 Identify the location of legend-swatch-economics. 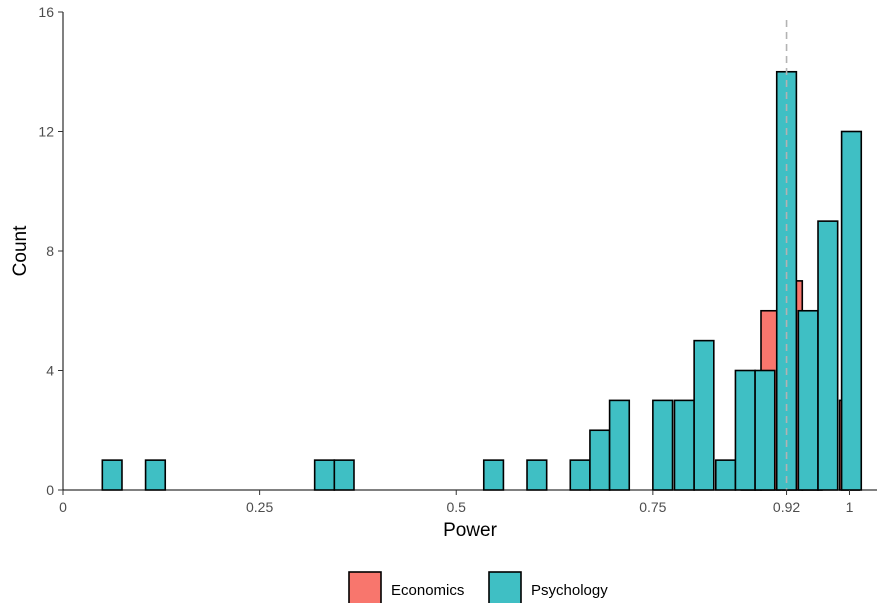
(365, 587).